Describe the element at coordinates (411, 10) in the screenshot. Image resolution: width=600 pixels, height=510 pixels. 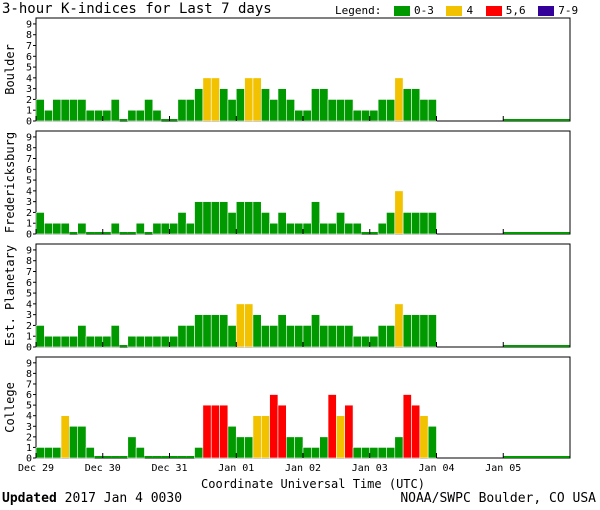
I see `legend-item-0-3: 0-3` at that location.